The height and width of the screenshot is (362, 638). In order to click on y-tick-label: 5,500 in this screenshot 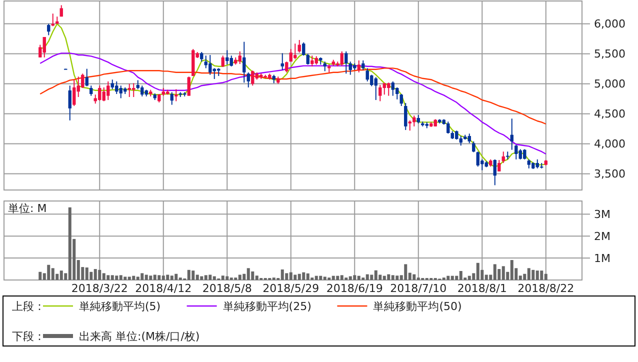, I will do `click(610, 54)`.